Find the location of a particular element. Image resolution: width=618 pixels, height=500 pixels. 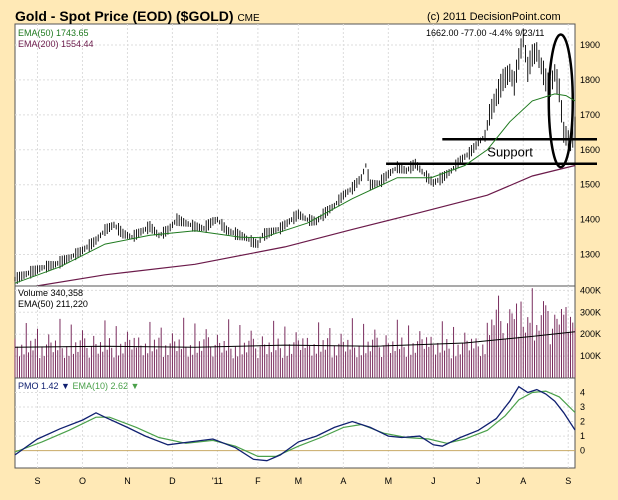

x-tick-label: F is located at coordinates (258, 481).